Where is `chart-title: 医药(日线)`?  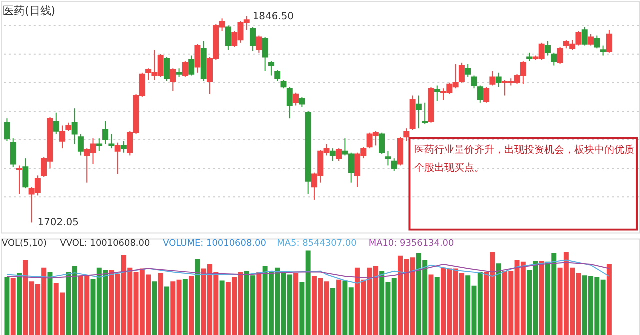 chart-title: 医药(日线) is located at coordinates (29, 11).